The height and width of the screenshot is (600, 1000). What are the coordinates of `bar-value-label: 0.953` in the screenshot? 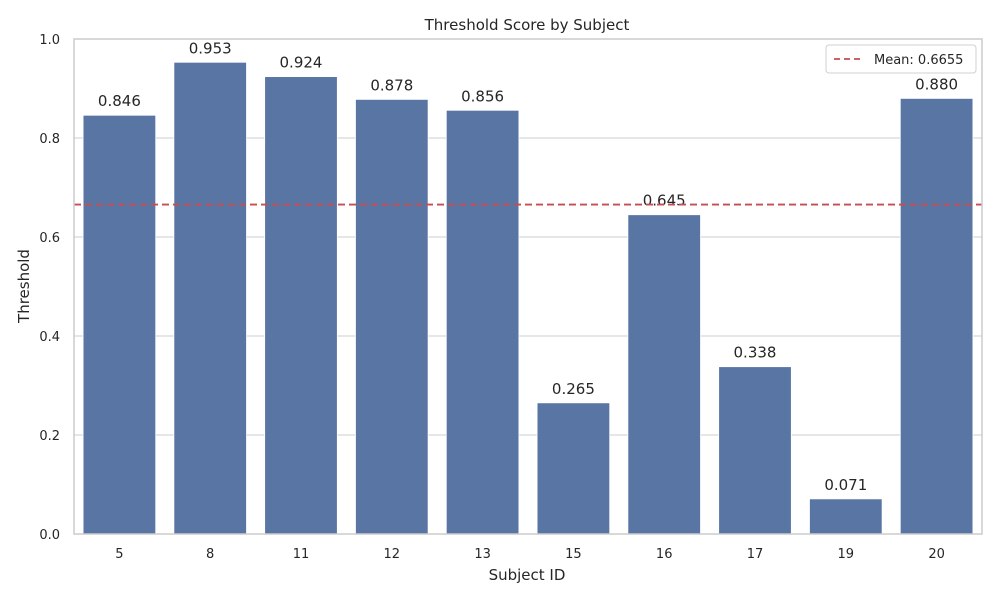 It's located at (210, 48).